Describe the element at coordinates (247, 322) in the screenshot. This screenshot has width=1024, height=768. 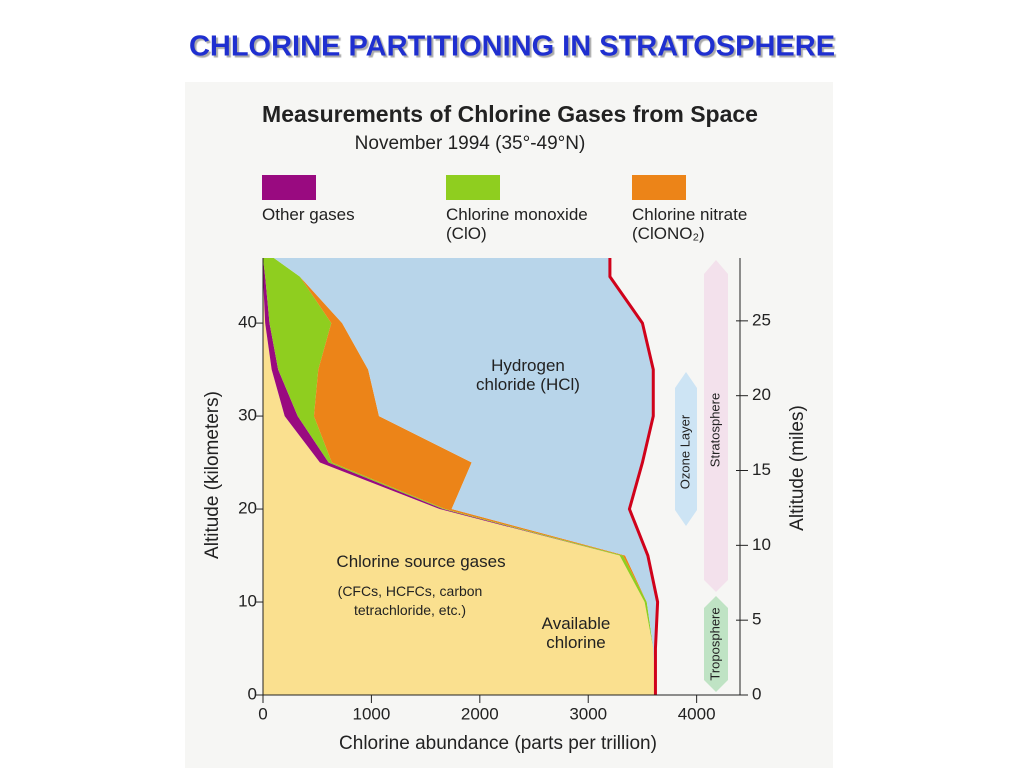
I see `y-tick-label: 40` at that location.